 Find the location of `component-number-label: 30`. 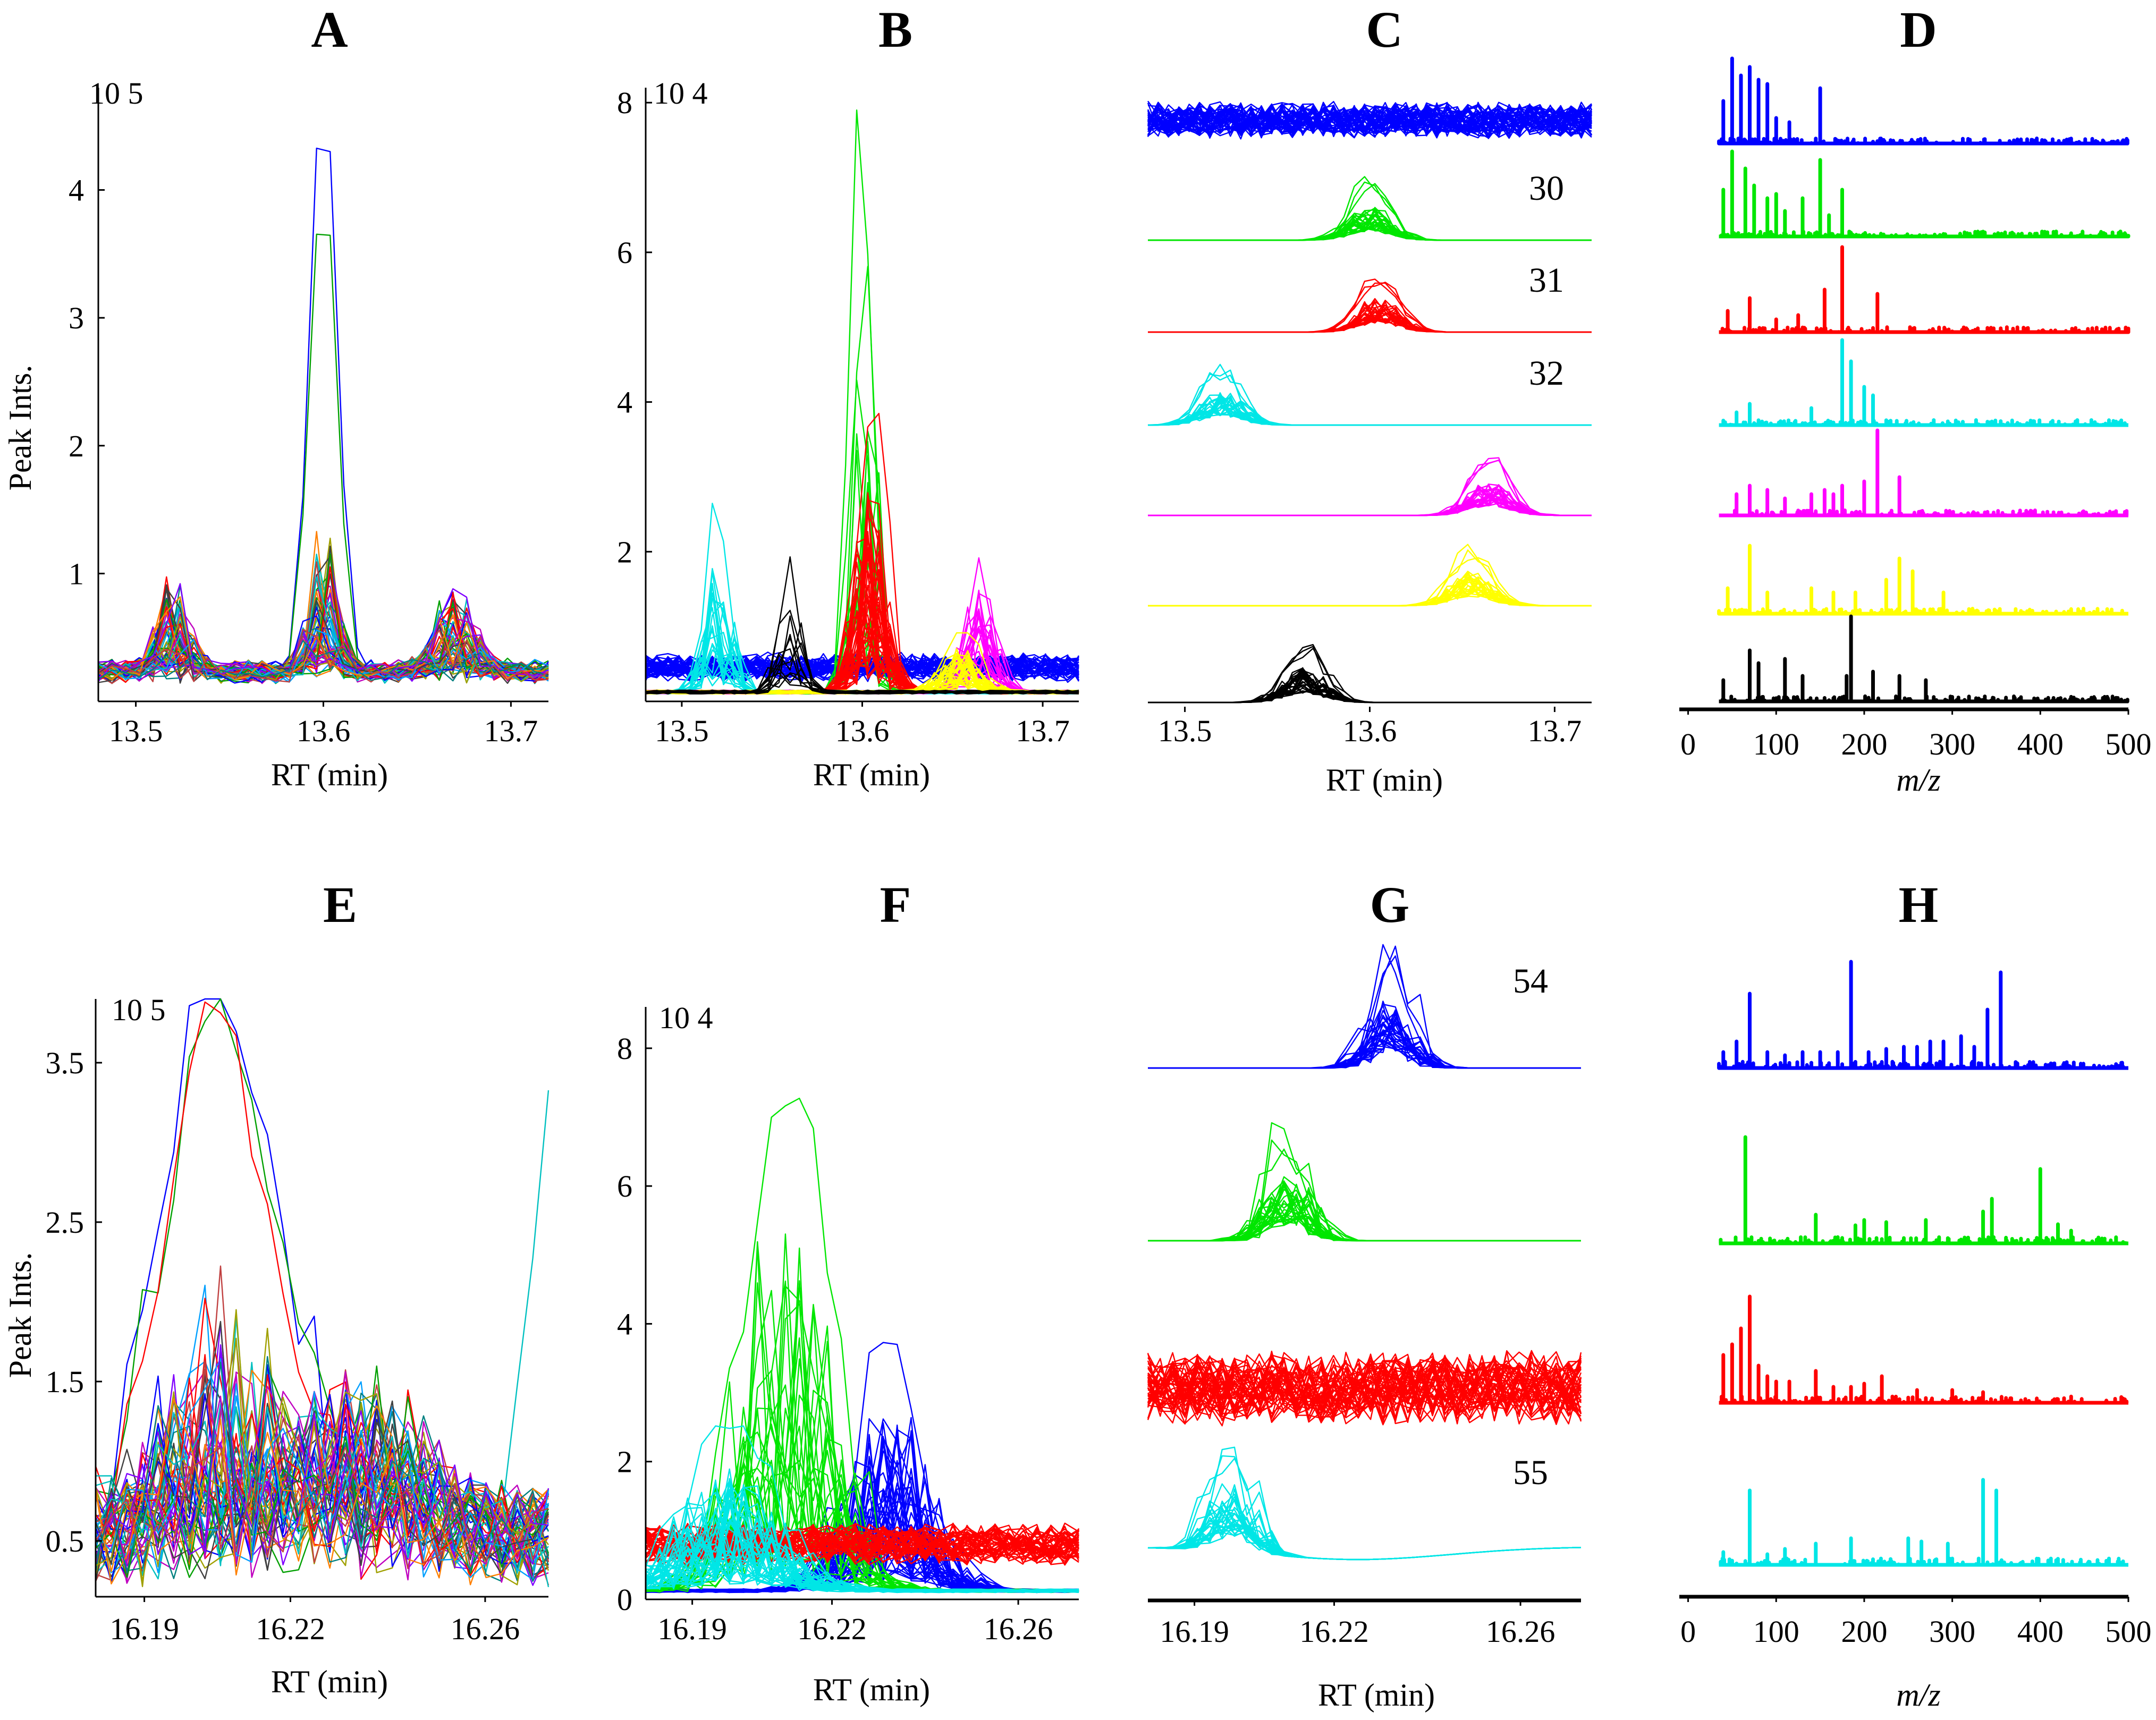

component-number-label: 30 is located at coordinates (1546, 188).